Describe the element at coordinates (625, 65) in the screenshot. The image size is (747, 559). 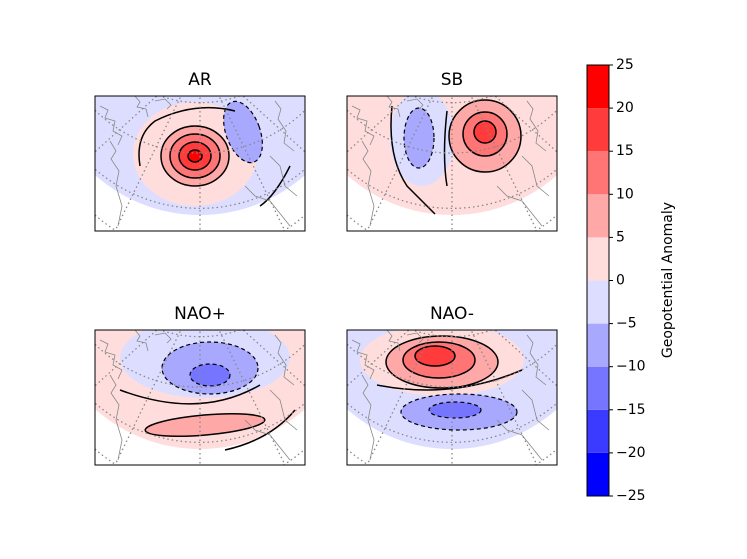
I see `tick-label: 25` at that location.